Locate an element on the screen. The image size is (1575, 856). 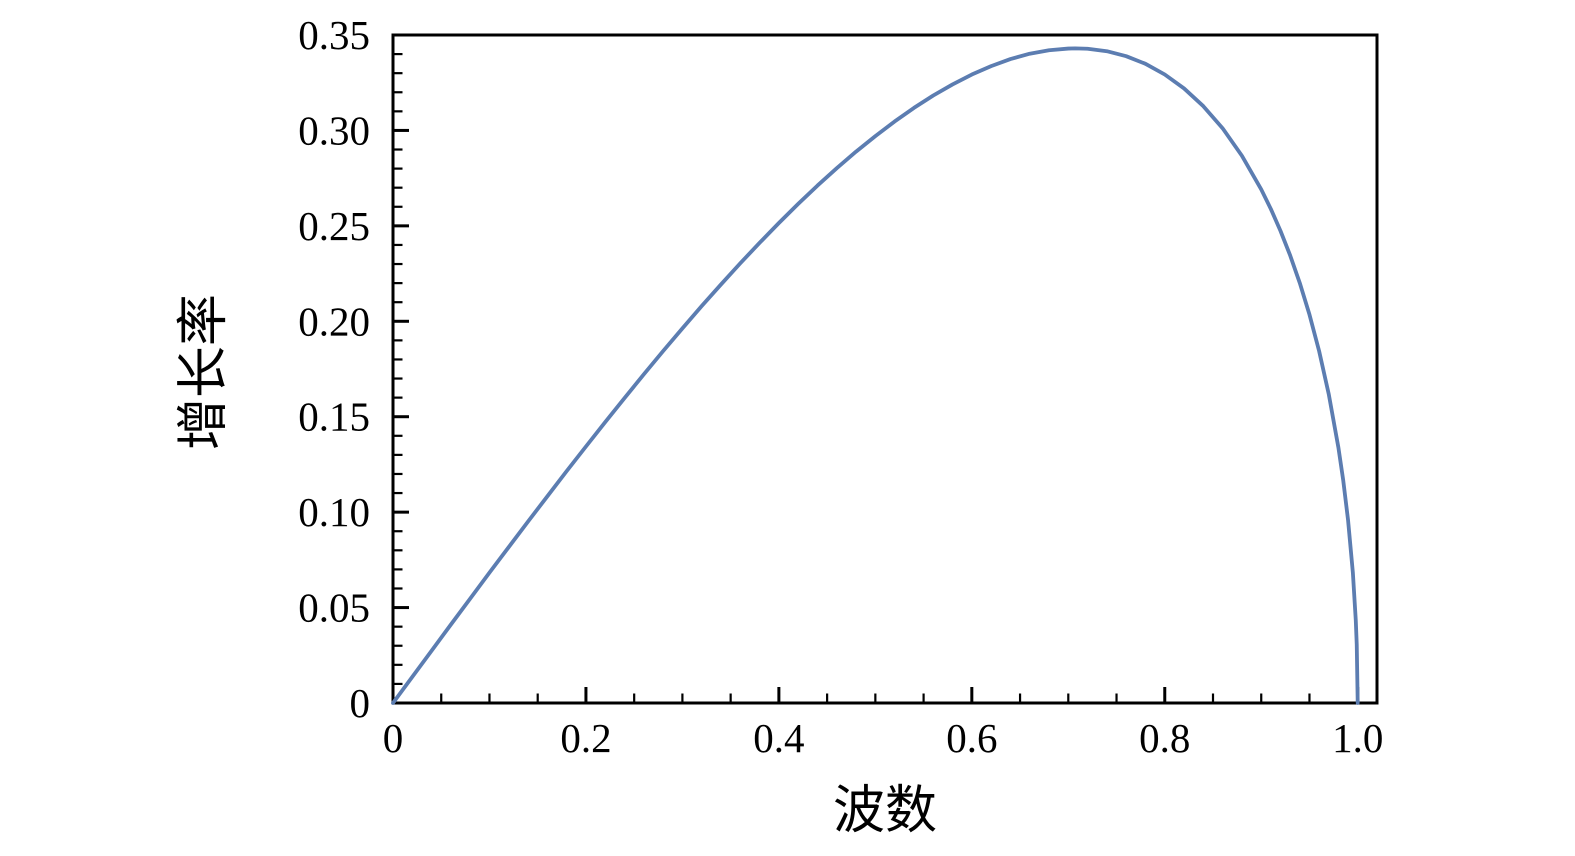
y-tick-label: 0.30 is located at coordinates (334, 130).